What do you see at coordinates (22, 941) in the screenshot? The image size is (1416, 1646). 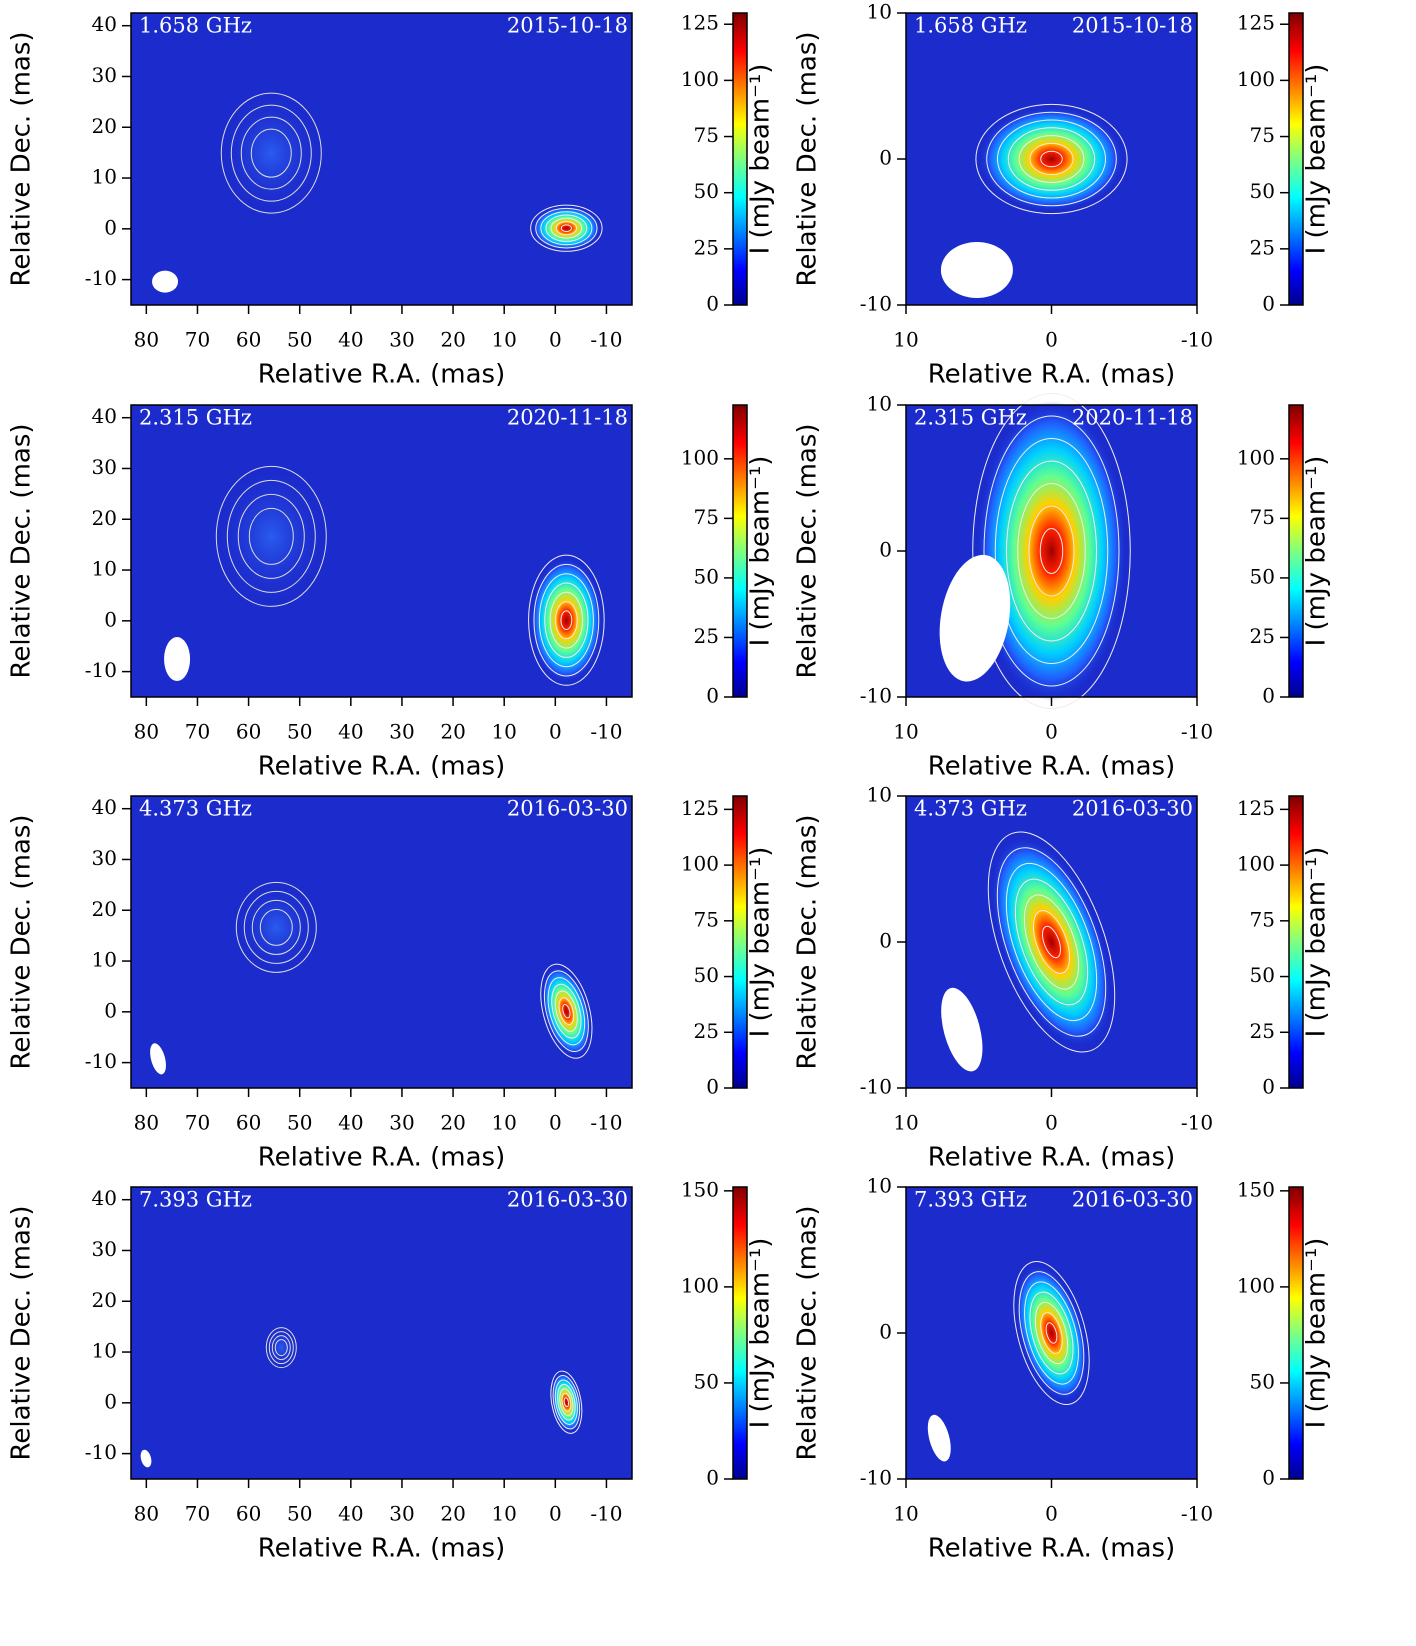 I see `y-axis-label: Relative Dec. (mas)` at bounding box center [22, 941].